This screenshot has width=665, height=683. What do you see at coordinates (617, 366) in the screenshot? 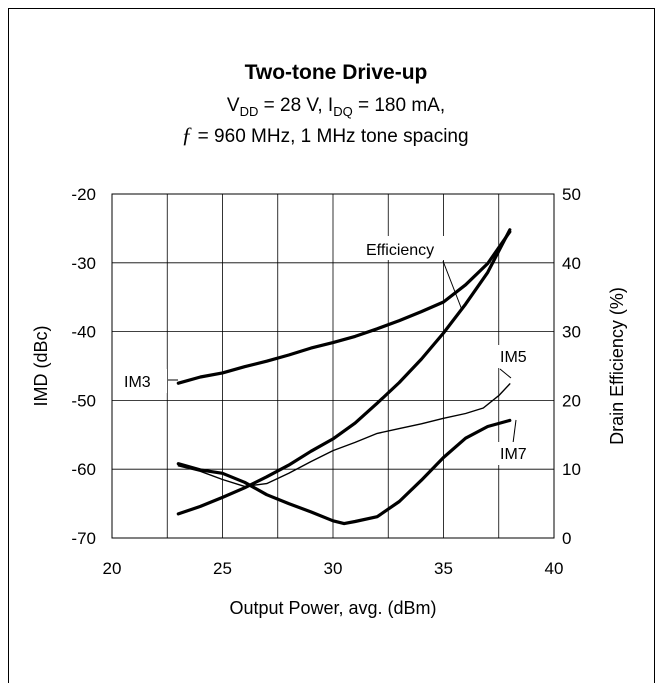
I see `y-axis-right-label: Drain Efficiency (%)` at bounding box center [617, 366].